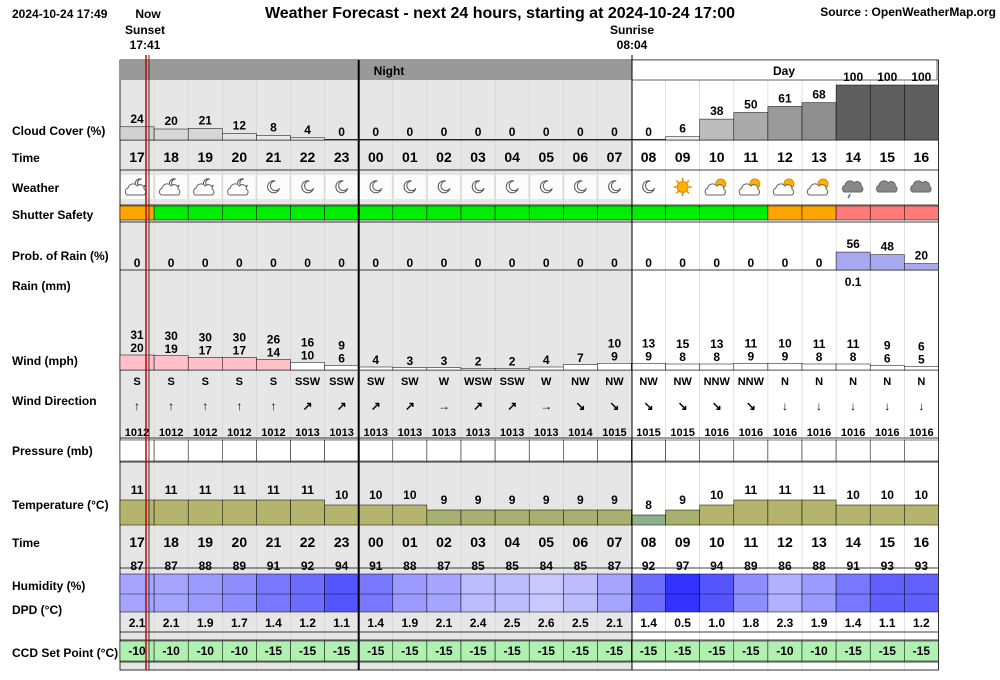 The width and height of the screenshot is (1000, 680). Describe the element at coordinates (308, 356) in the screenshot. I see `wind-speed-value: 10` at that location.